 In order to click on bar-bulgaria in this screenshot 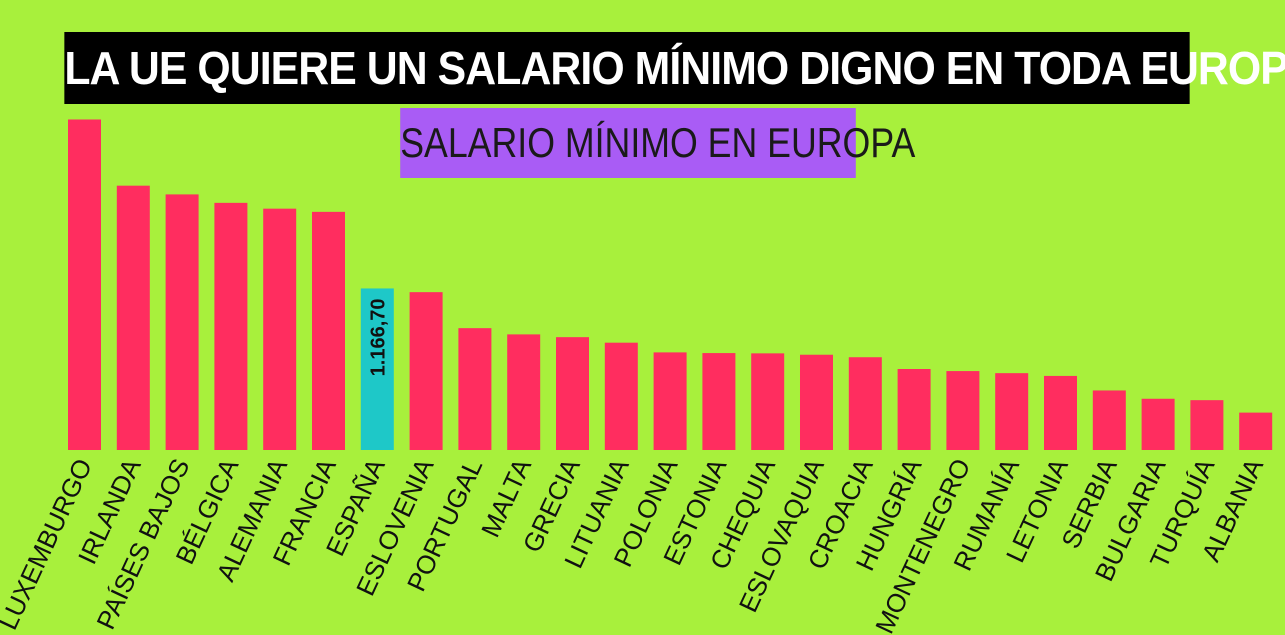, I will do `click(1158, 424)`.